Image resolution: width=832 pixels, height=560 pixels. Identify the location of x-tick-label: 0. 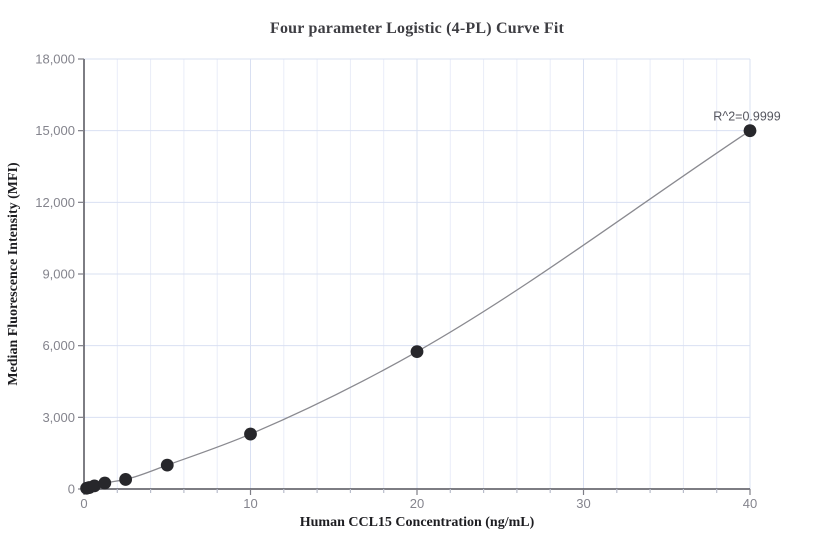
(83, 503).